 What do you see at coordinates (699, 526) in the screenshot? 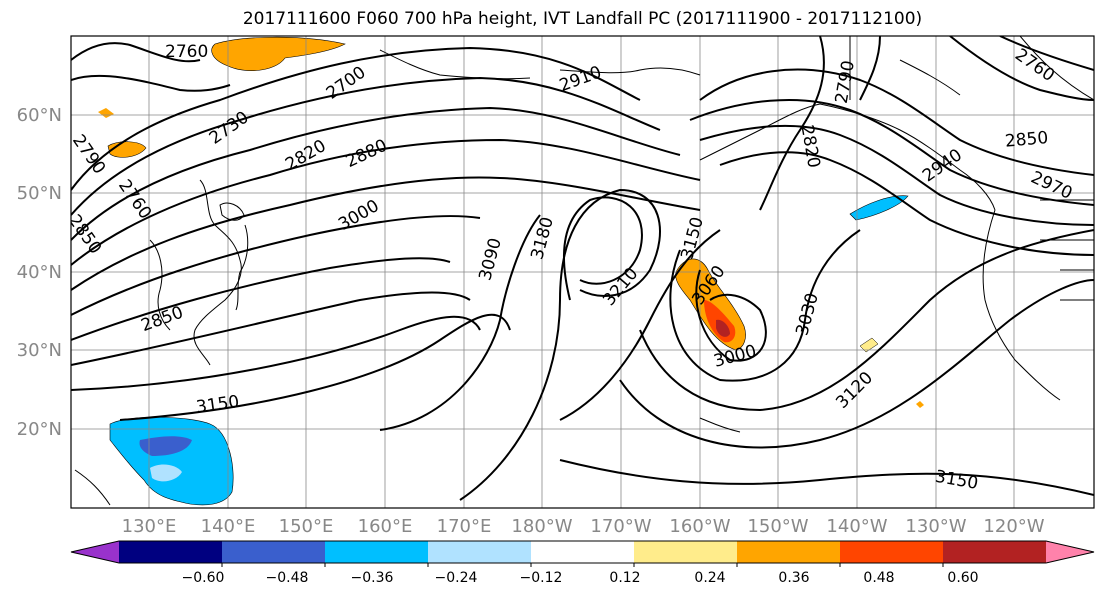
I see `lon-label: 160°W` at bounding box center [699, 526].